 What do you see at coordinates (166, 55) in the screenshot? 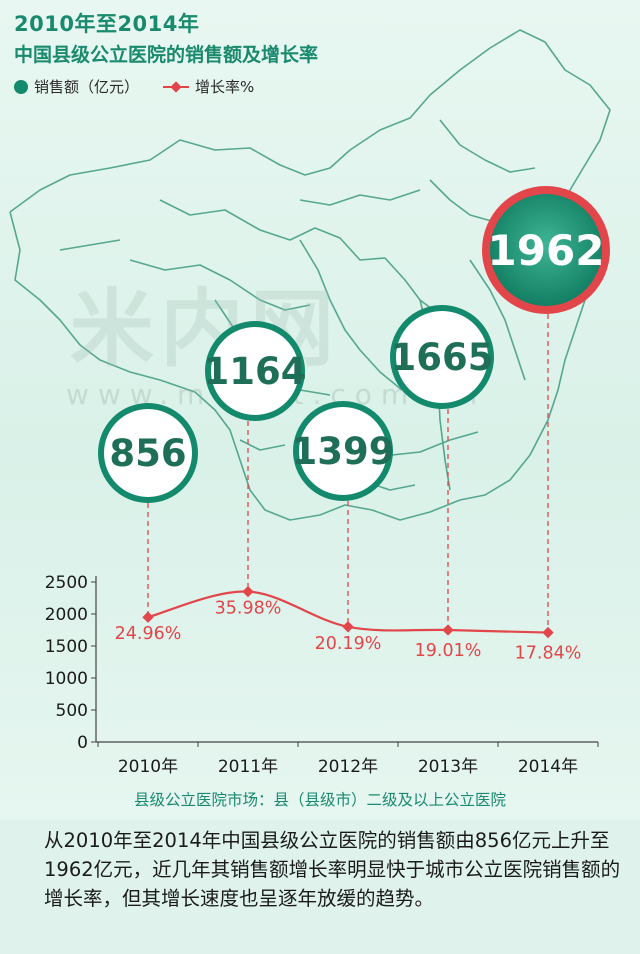
I see `chart-subtitle: 中国县级公立医院的销售额及增长率` at bounding box center [166, 55].